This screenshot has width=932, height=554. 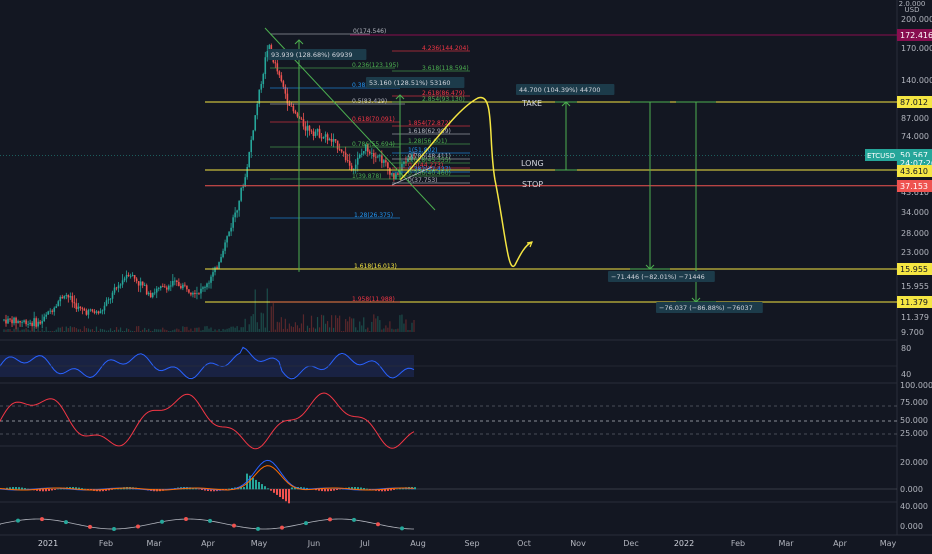 What do you see at coordinates (915, 286) in the screenshot?
I see `price-tick-label: 15.955` at bounding box center [915, 286].